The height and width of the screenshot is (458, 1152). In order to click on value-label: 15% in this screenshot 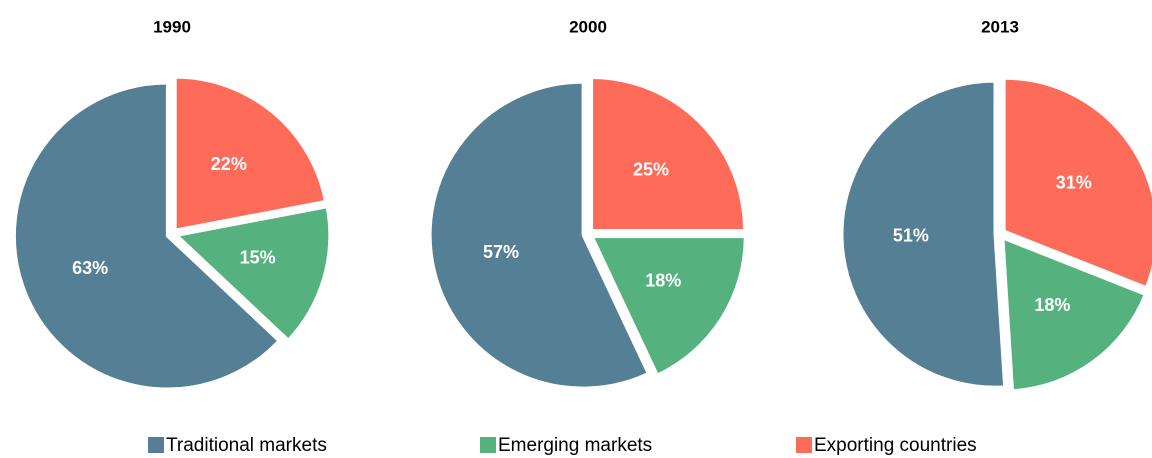, I will do `click(258, 258)`.